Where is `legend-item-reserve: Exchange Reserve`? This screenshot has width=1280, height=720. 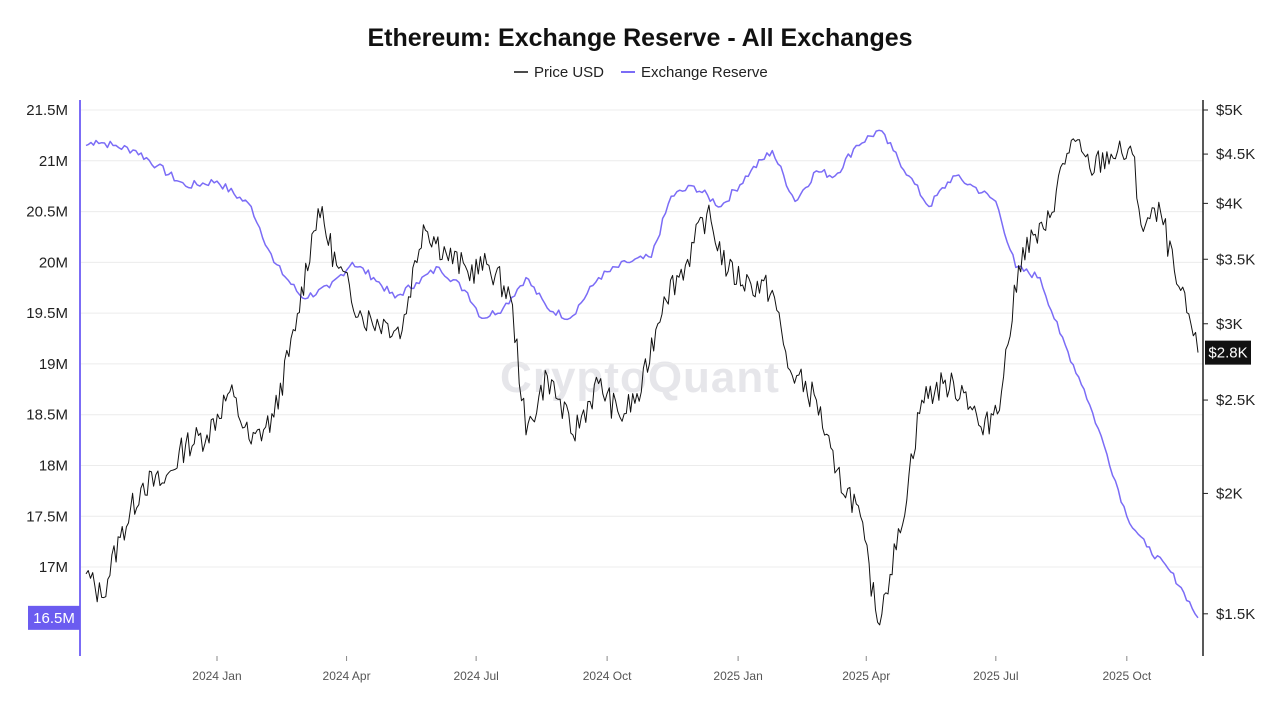
legend-item-reserve: Exchange Reserve is located at coordinates (694, 72).